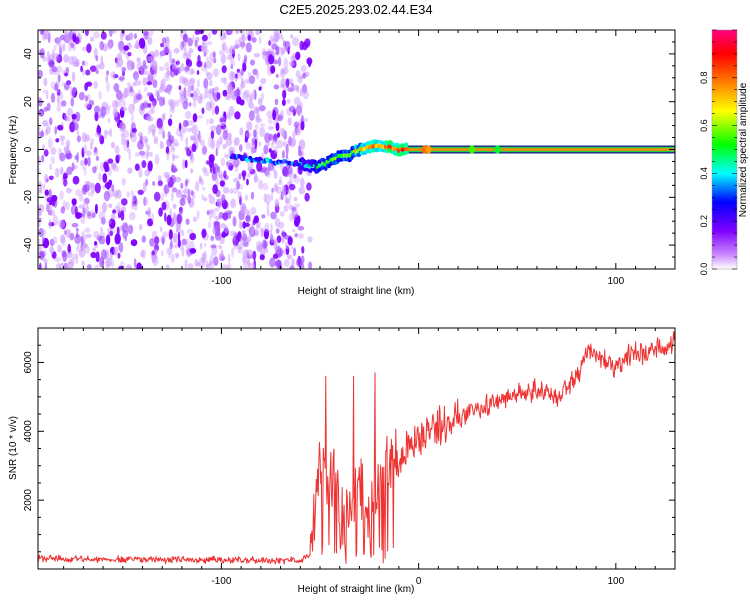  Describe the element at coordinates (221, 281) in the screenshot. I see `x-tick-label: -100` at that location.